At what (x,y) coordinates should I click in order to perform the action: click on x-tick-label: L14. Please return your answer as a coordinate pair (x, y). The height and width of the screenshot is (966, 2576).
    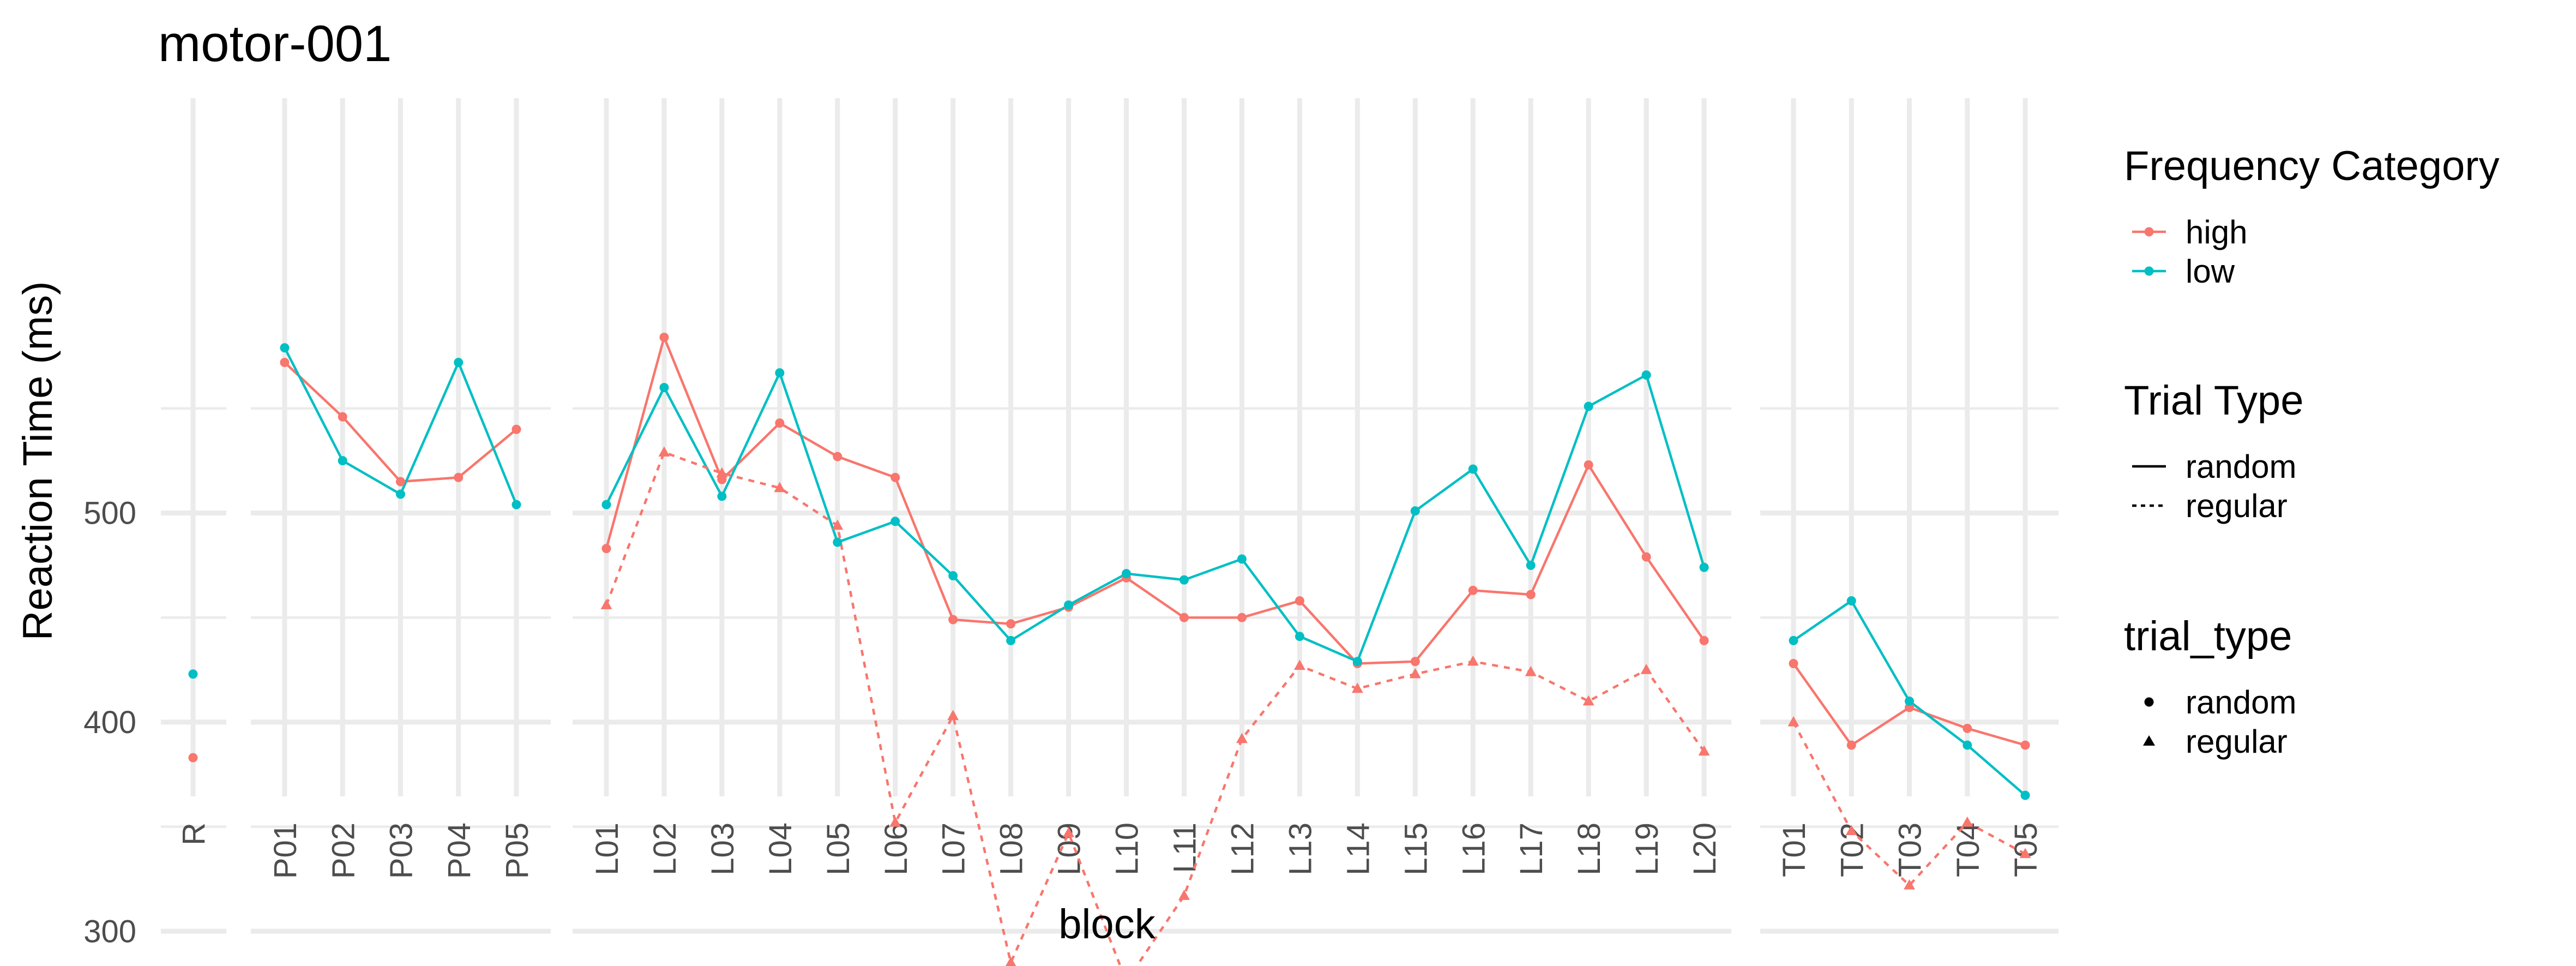
    Looking at the image, I should click on (1358, 849).